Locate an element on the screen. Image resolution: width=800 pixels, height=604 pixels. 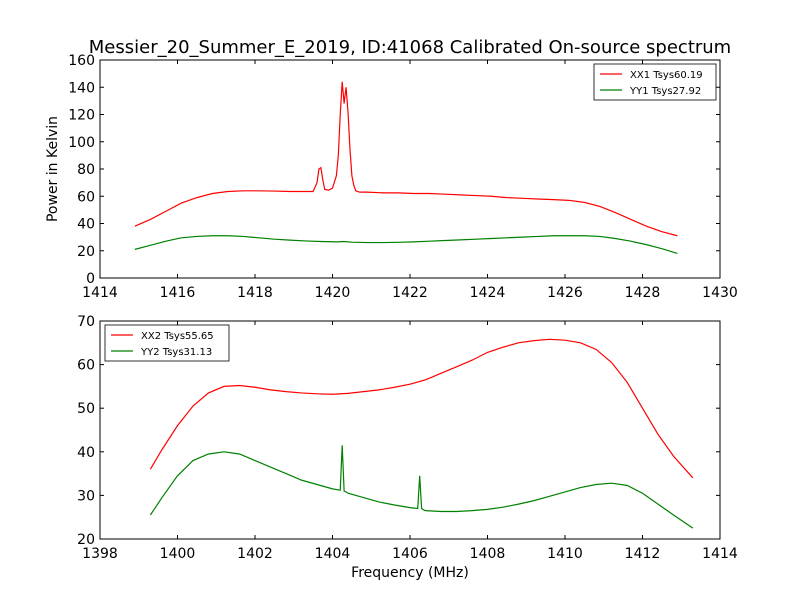
y-tick-label: 120 is located at coordinates (81, 116).